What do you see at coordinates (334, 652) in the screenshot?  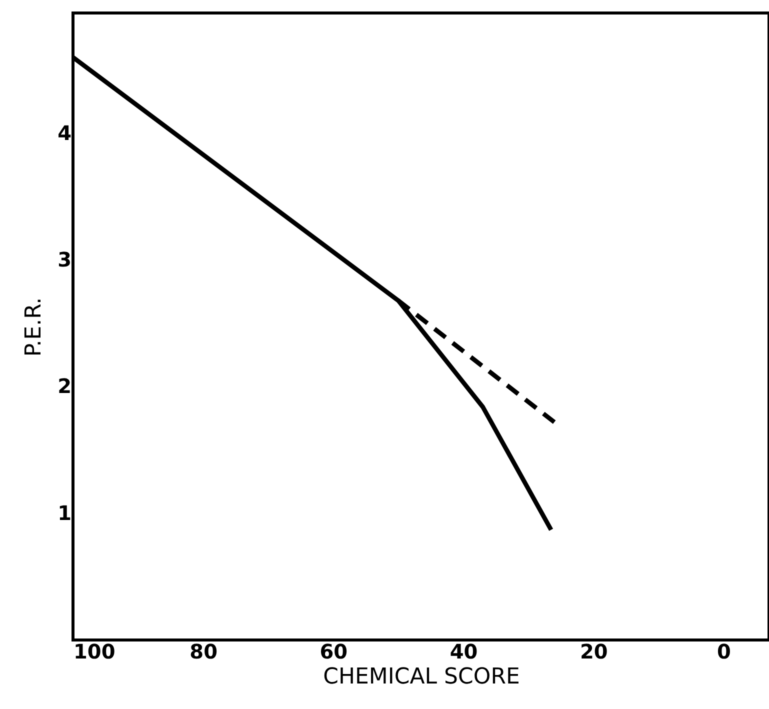 I see `x-tick-label: 60` at bounding box center [334, 652].